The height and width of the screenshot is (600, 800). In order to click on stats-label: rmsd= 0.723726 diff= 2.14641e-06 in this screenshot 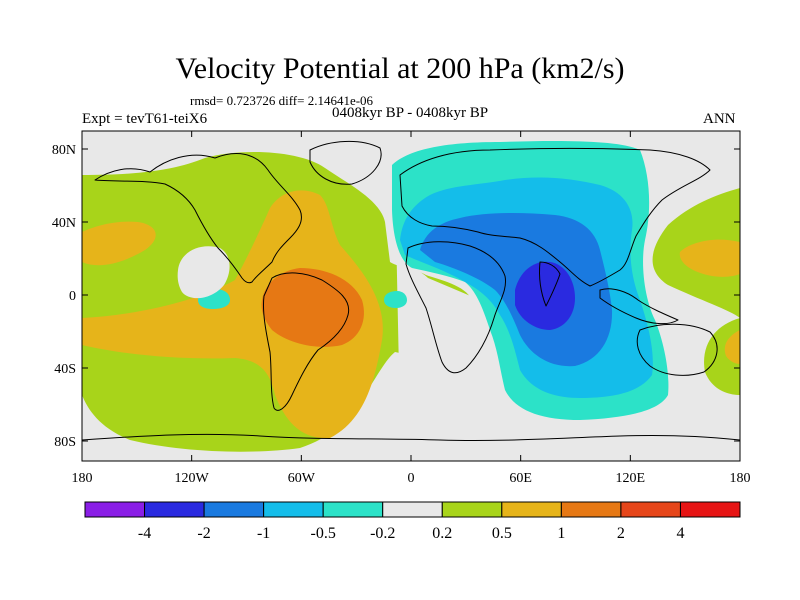, I will do `click(282, 100)`.